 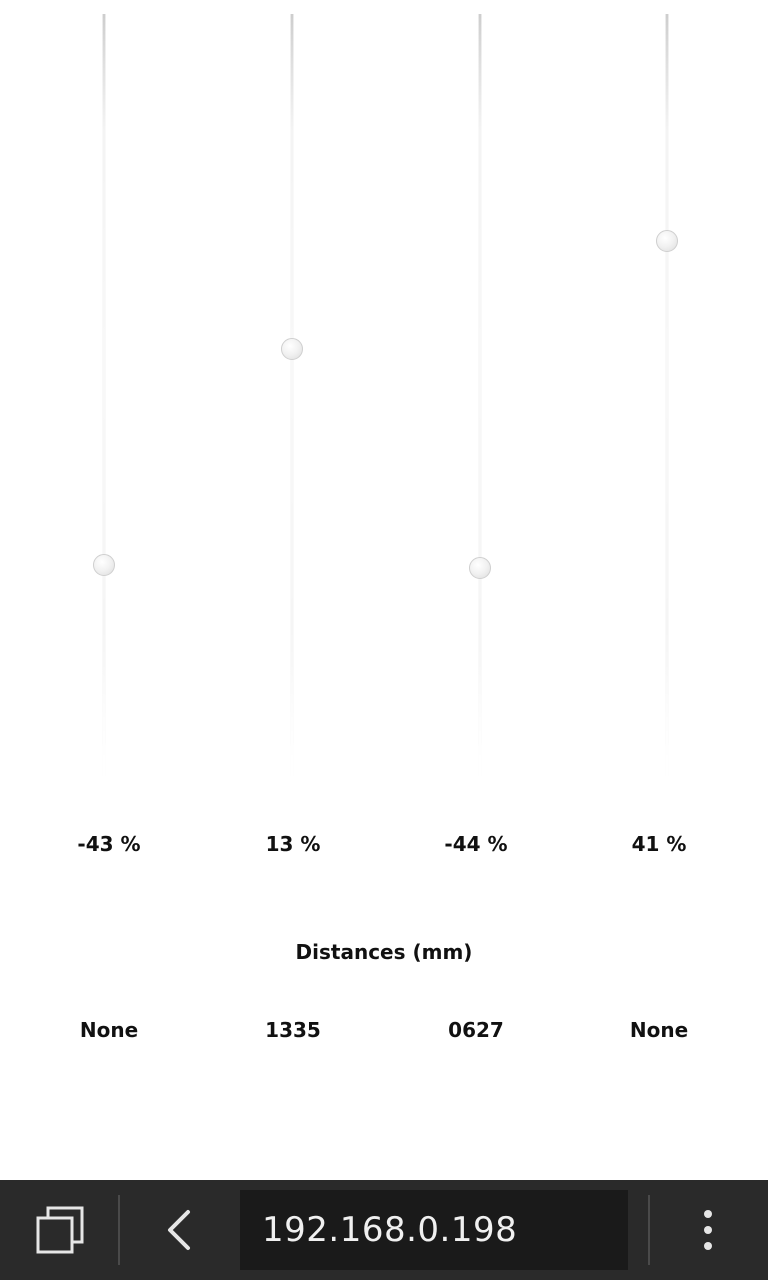 I want to click on back-button, so click(x=180, y=1230).